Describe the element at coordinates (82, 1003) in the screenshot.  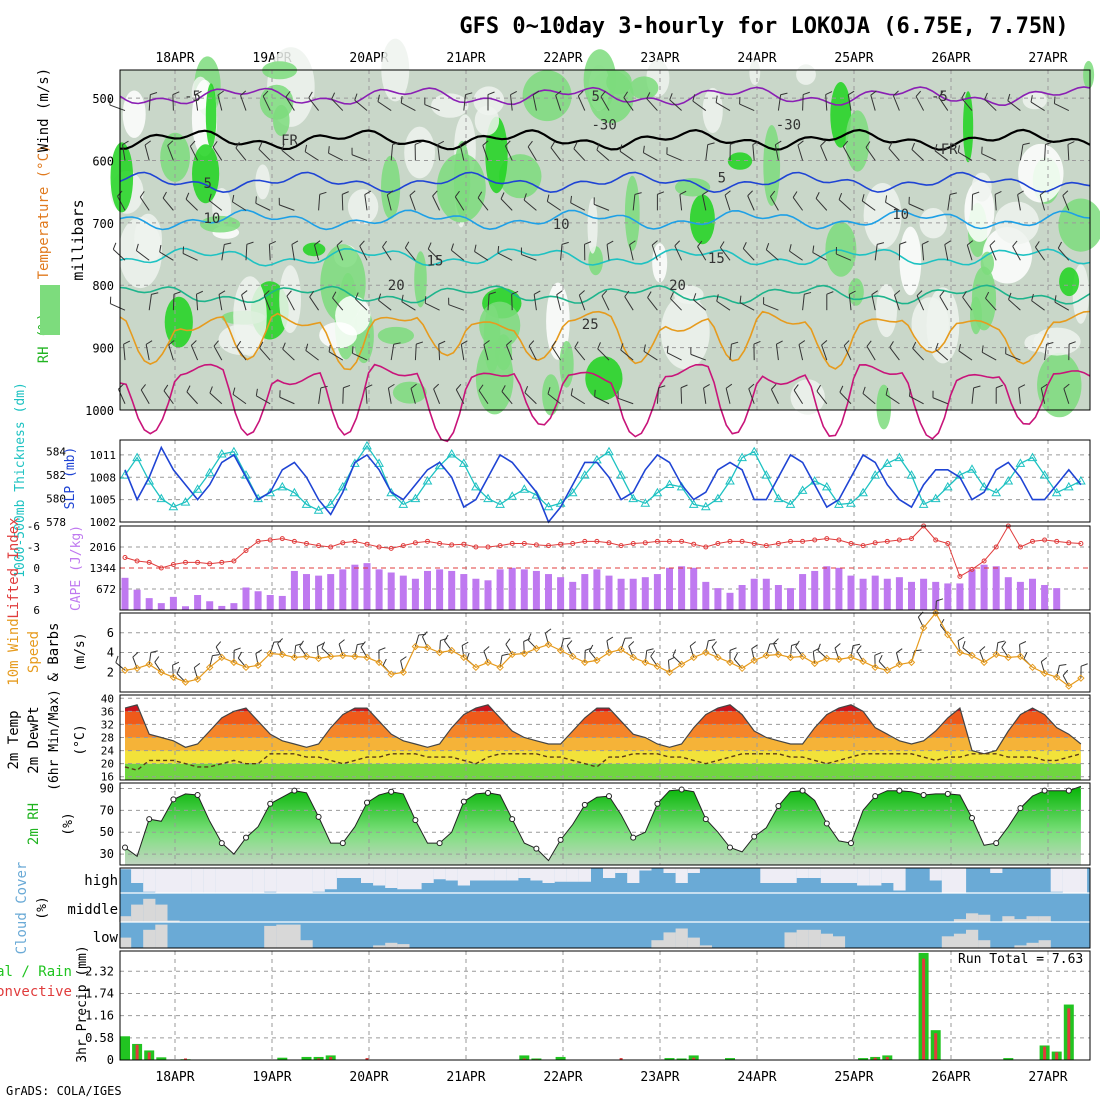
I see `precip-axis-label: 3hr Precip (mm)` at that location.